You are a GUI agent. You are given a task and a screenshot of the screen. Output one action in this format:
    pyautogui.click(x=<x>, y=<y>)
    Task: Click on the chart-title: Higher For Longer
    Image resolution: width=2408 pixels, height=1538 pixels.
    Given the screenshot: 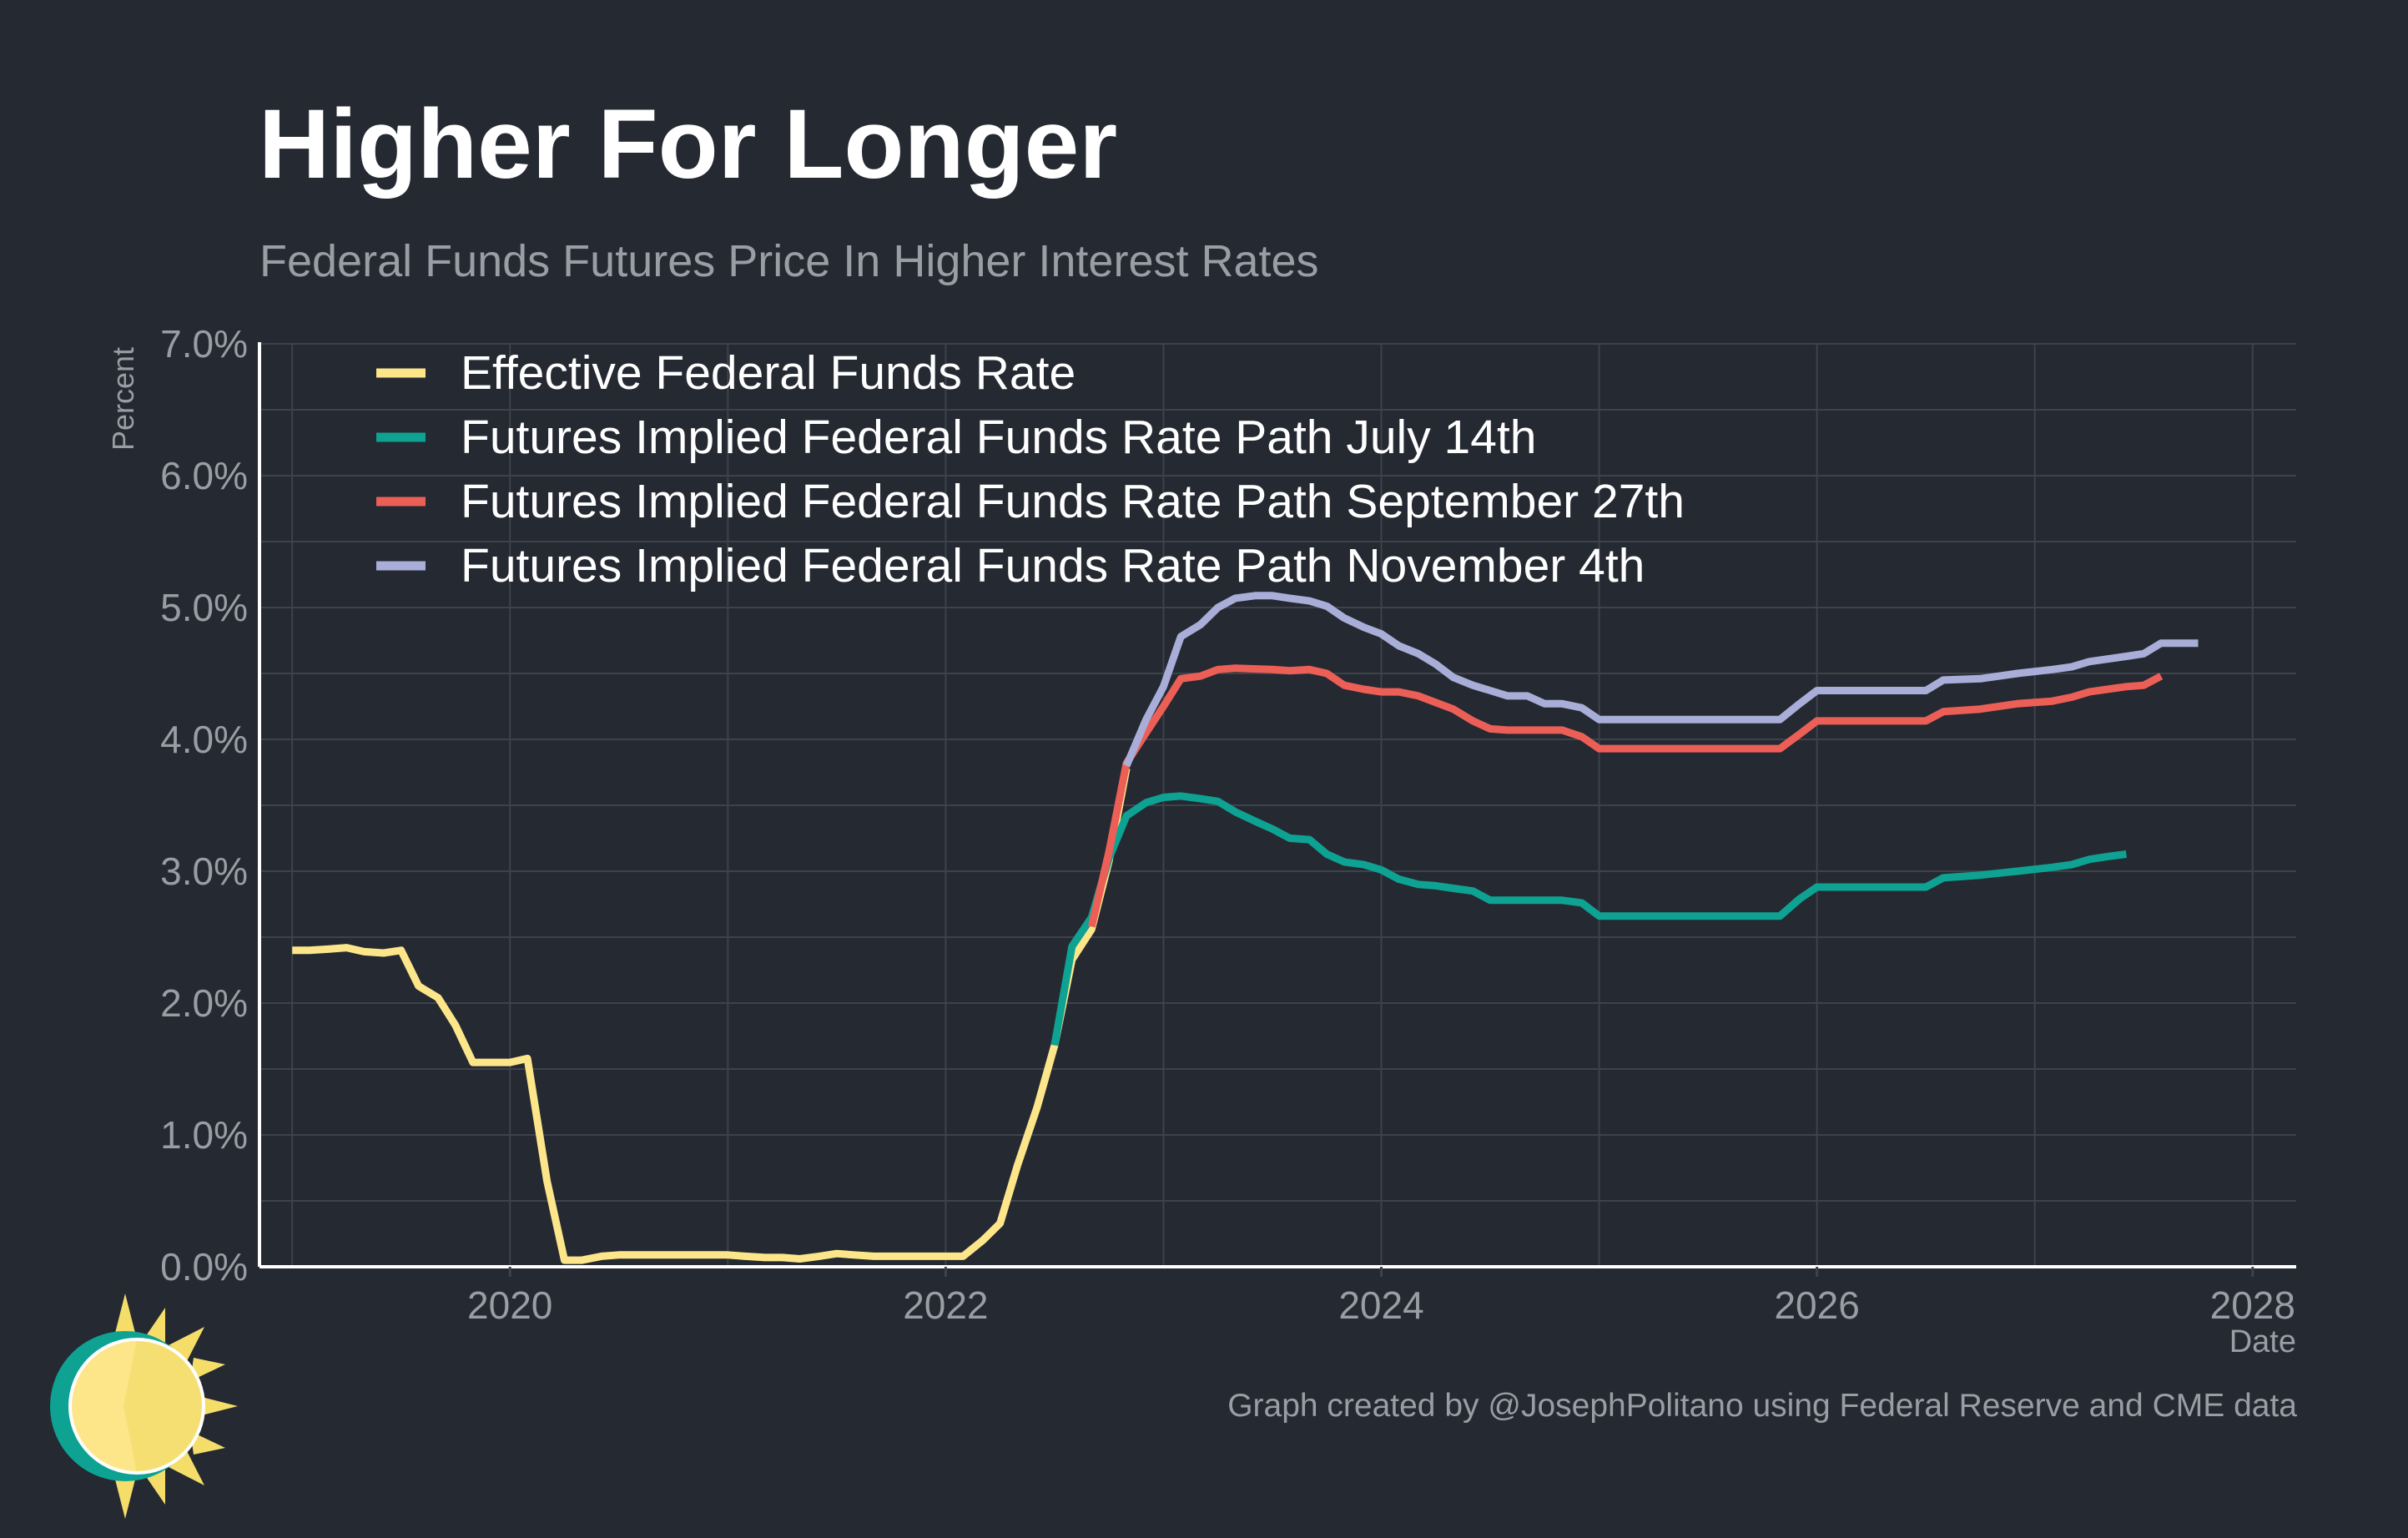 What is the action you would take?
    pyautogui.click(x=688, y=144)
    